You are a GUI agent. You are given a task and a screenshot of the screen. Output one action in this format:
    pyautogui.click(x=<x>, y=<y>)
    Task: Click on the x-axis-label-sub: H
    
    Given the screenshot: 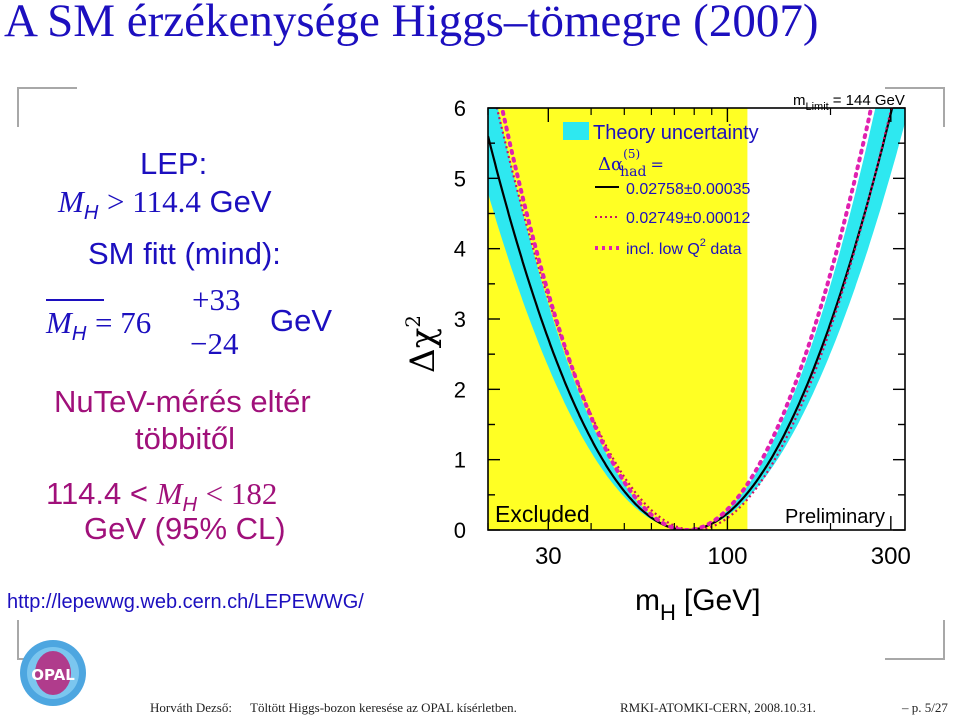 What is the action you would take?
    pyautogui.click(x=668, y=612)
    